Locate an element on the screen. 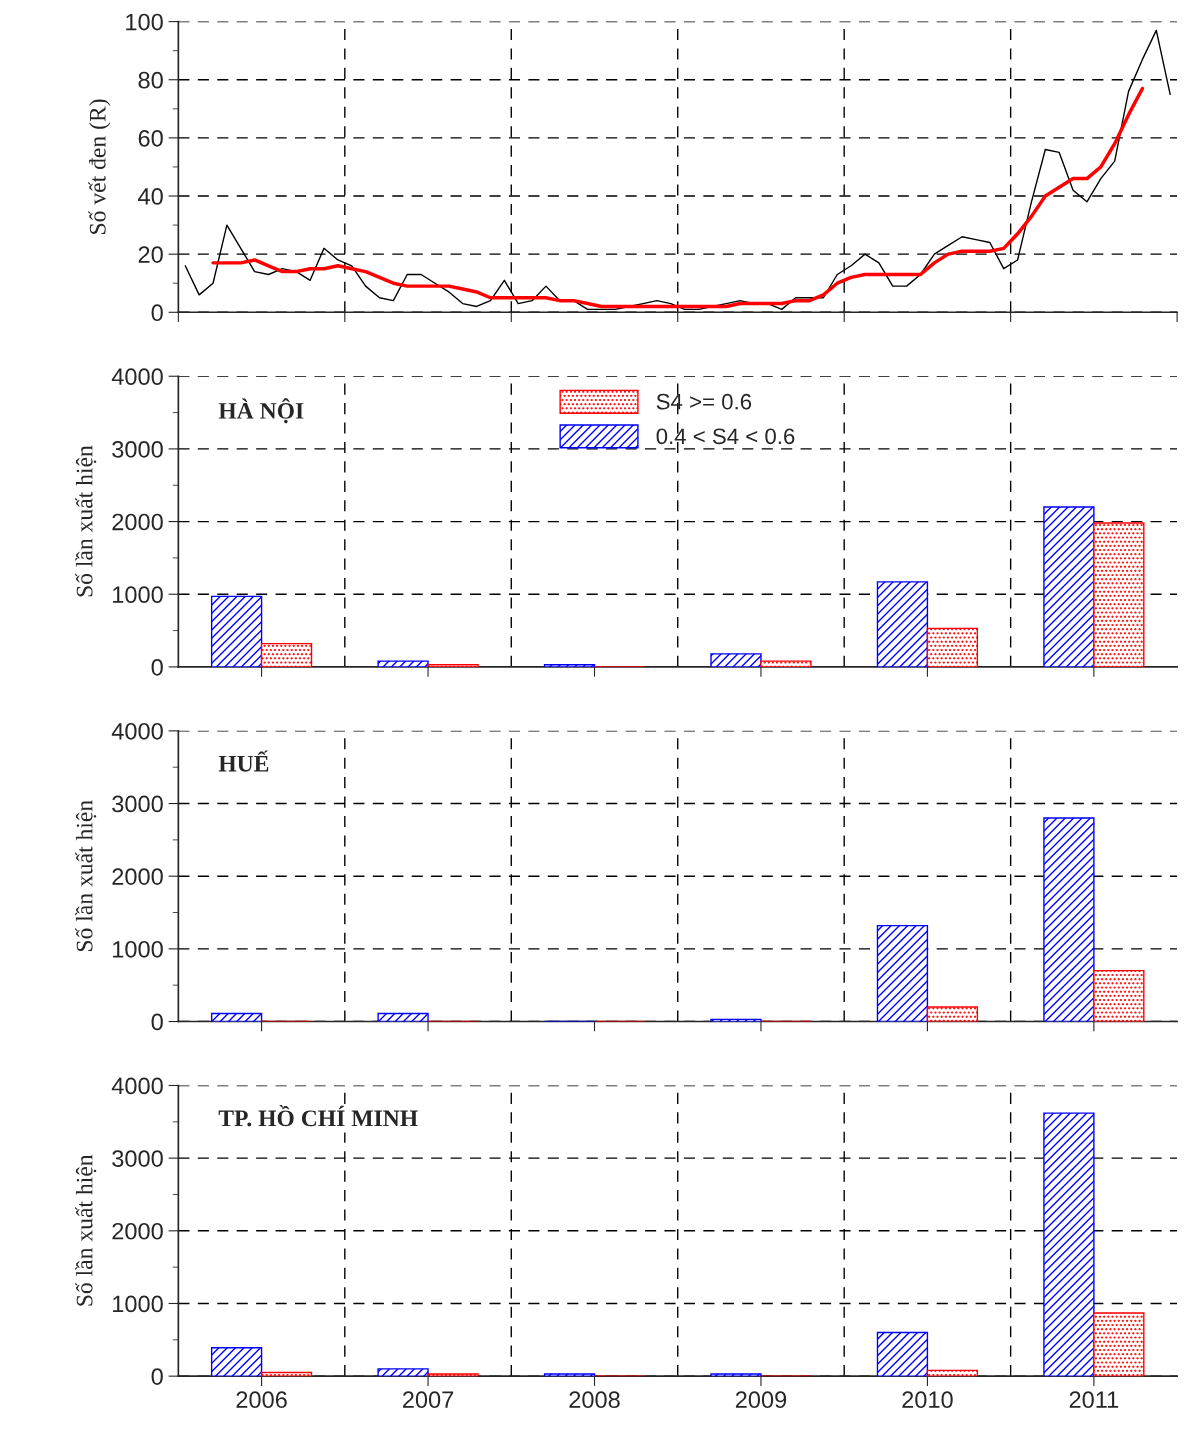 This screenshot has height=1441, width=1189. x-tick-label: 2010 is located at coordinates (927, 1400).